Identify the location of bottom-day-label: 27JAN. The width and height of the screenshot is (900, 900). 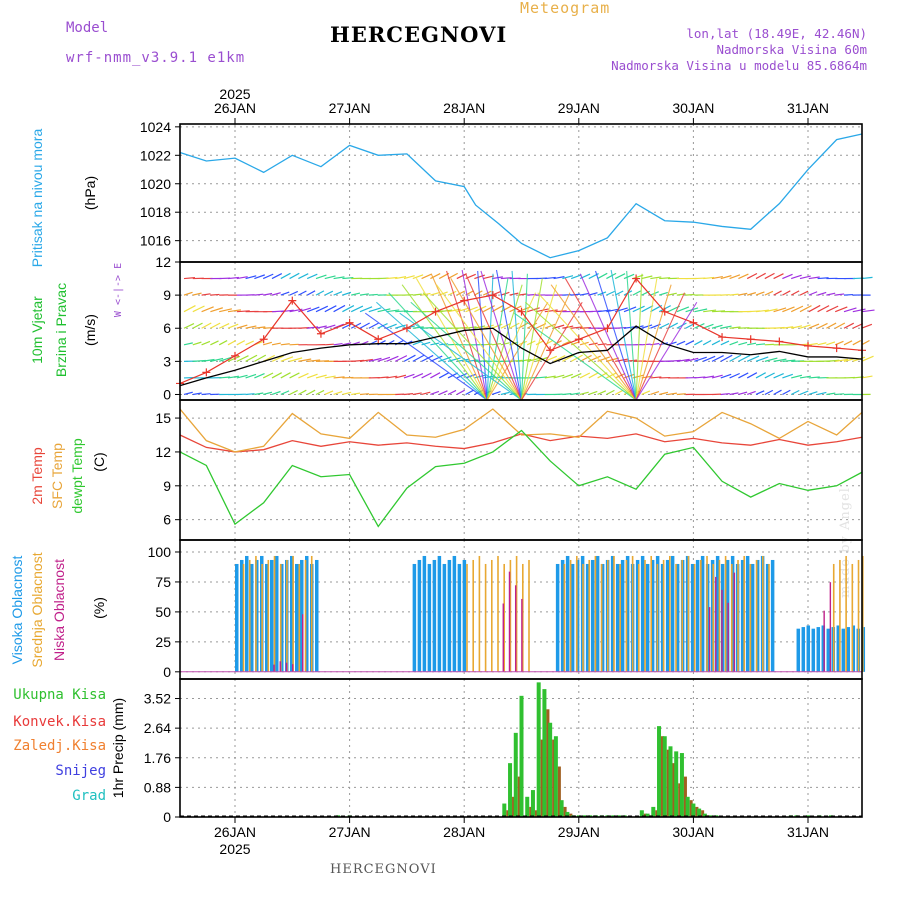
(350, 832).